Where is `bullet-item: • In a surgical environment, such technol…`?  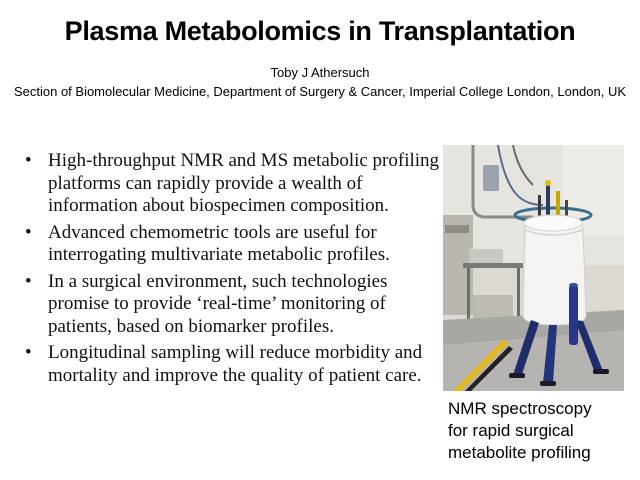 bullet-item: • In a surgical environment, such technol… is located at coordinates (232, 305).